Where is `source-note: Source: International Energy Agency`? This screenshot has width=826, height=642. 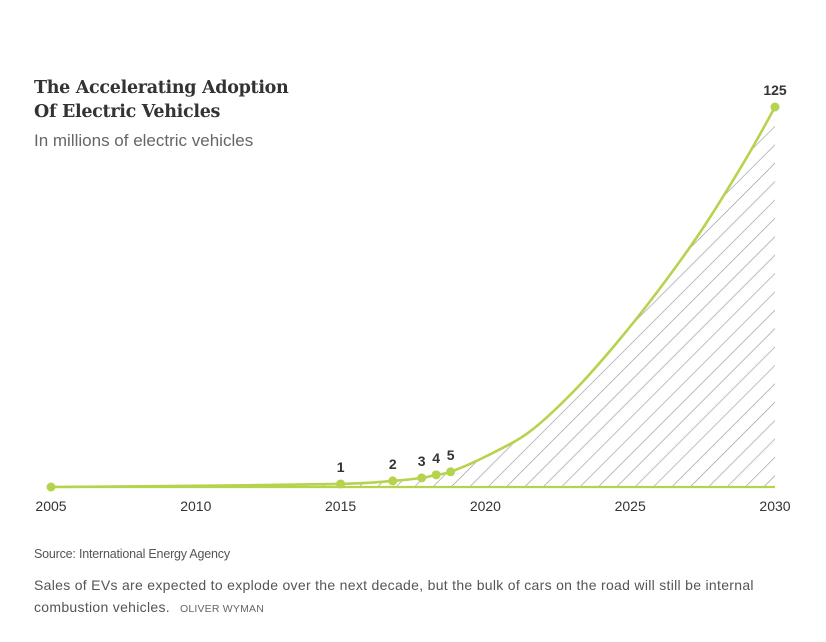
source-note: Source: International Energy Agency is located at coordinates (132, 554).